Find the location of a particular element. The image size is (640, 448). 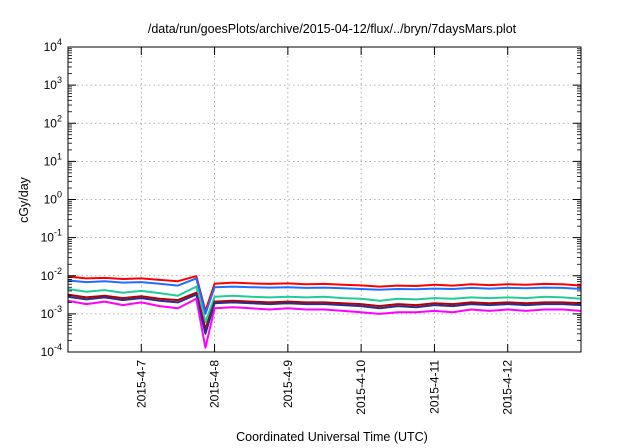

y-tick-label: 10⁻² is located at coordinates (51, 274).